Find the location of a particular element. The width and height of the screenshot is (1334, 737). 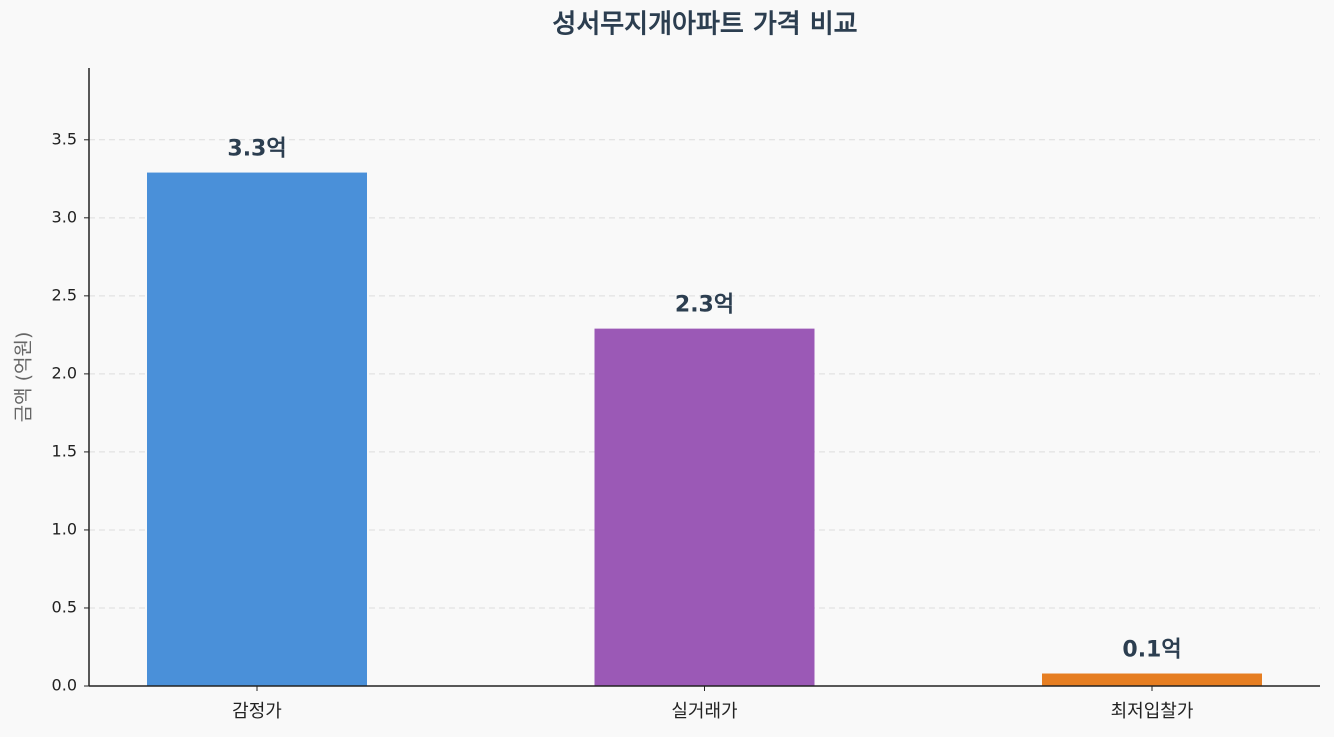

value-label: 0.1억 is located at coordinates (1151, 650).